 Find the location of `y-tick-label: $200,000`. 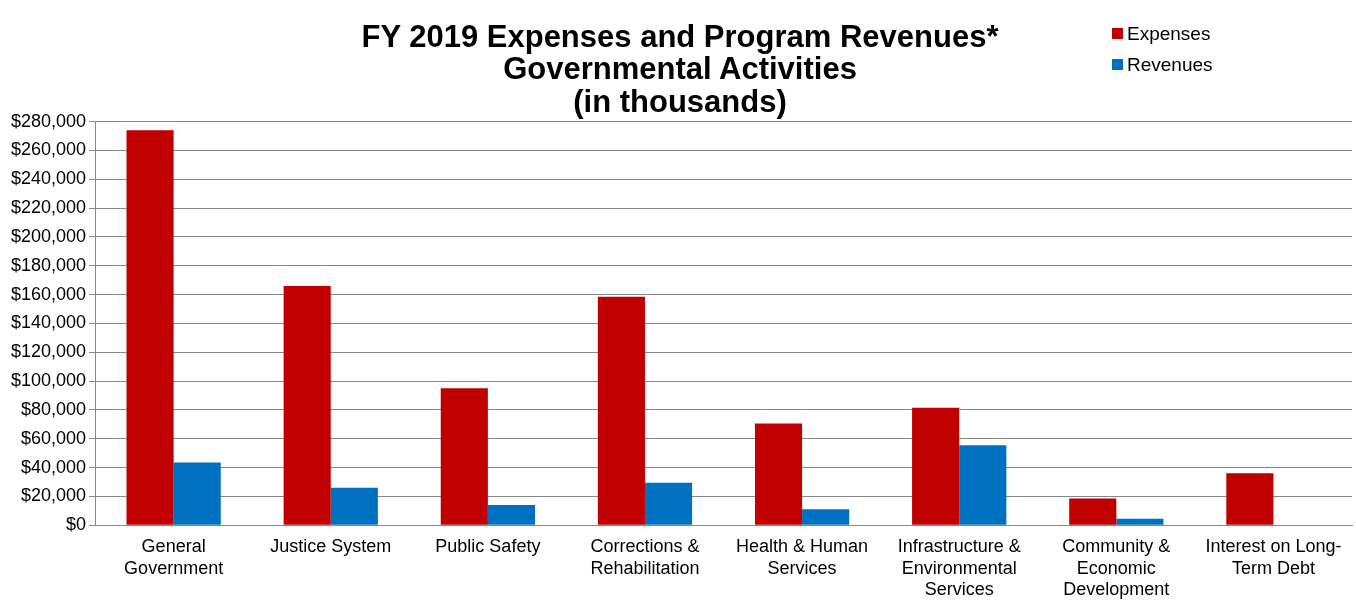

y-tick-label: $200,000 is located at coordinates (49, 235).